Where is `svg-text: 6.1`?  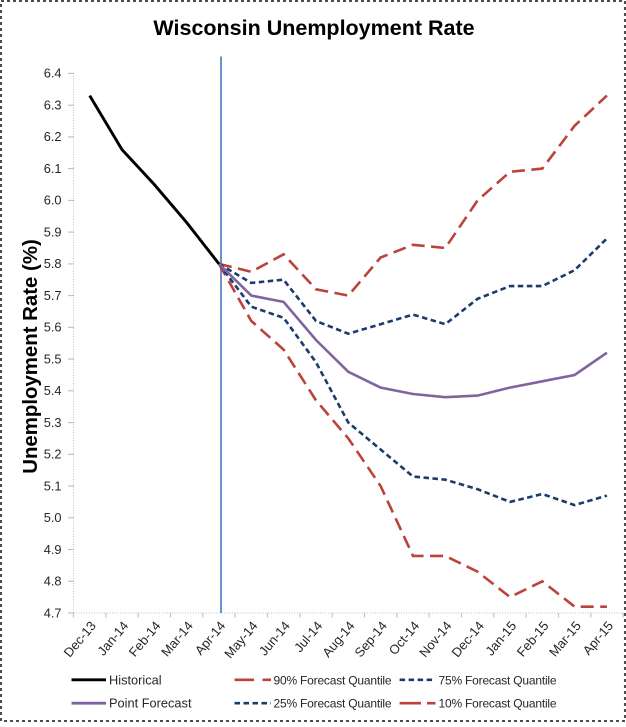
svg-text: 6.1 is located at coordinates (53, 168).